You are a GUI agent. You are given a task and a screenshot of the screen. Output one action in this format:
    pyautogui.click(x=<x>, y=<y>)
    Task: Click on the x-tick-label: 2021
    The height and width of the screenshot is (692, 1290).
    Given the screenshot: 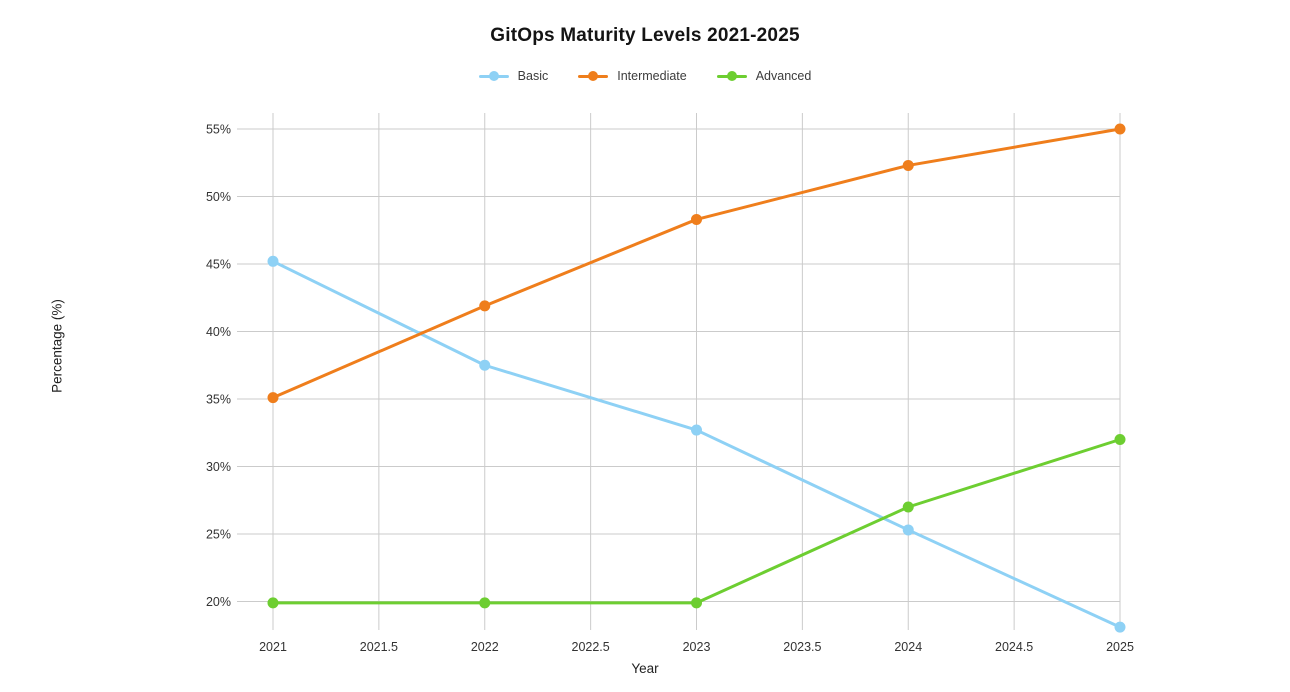 What is the action you would take?
    pyautogui.click(x=273, y=647)
    